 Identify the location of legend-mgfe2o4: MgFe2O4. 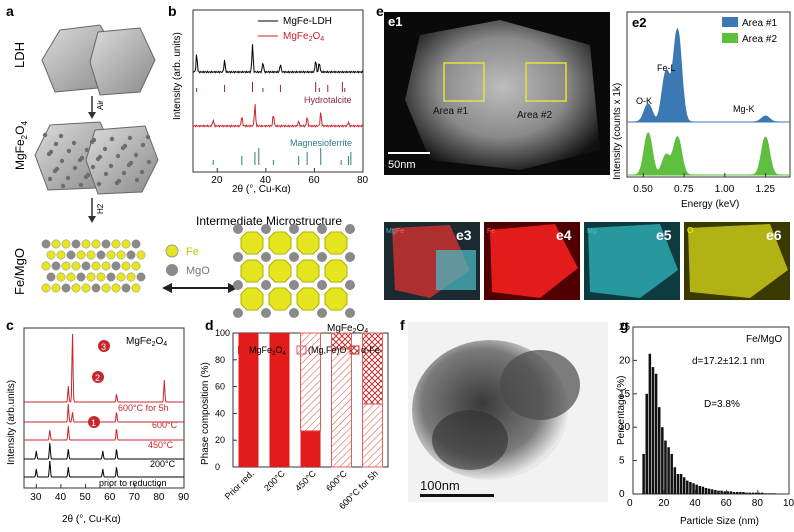
(303, 37).